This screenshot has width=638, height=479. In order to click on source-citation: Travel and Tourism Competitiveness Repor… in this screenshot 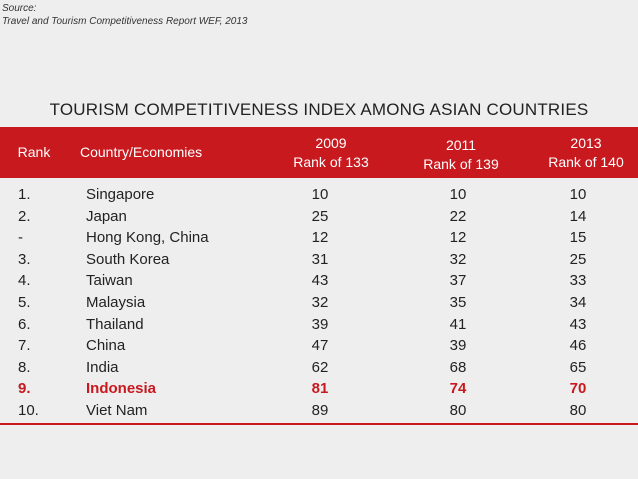, I will do `click(125, 21)`.